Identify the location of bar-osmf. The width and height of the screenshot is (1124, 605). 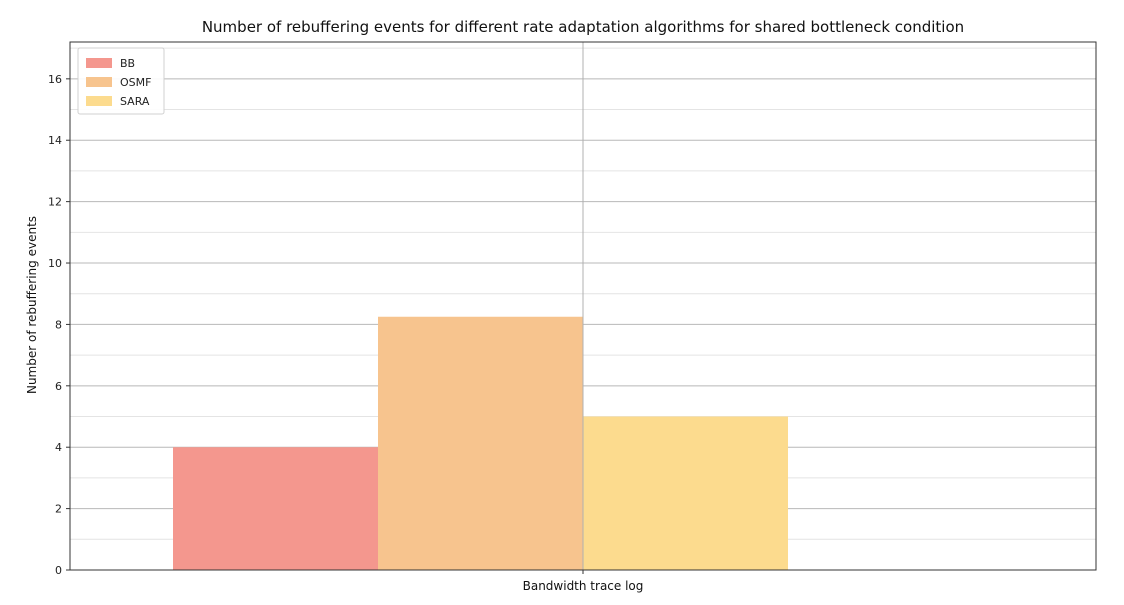
(480, 443).